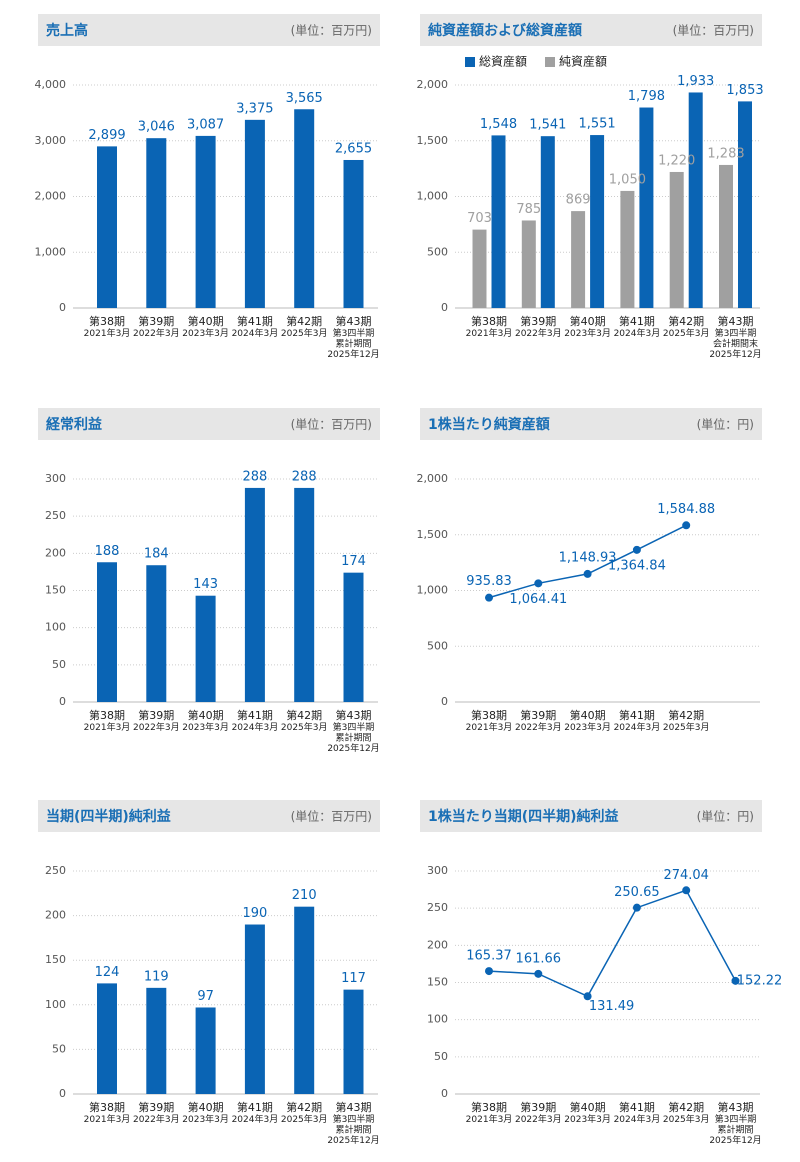 The width and height of the screenshot is (800, 1162). Describe the element at coordinates (627, 179) in the screenshot. I see `value-label: 1,050` at that location.